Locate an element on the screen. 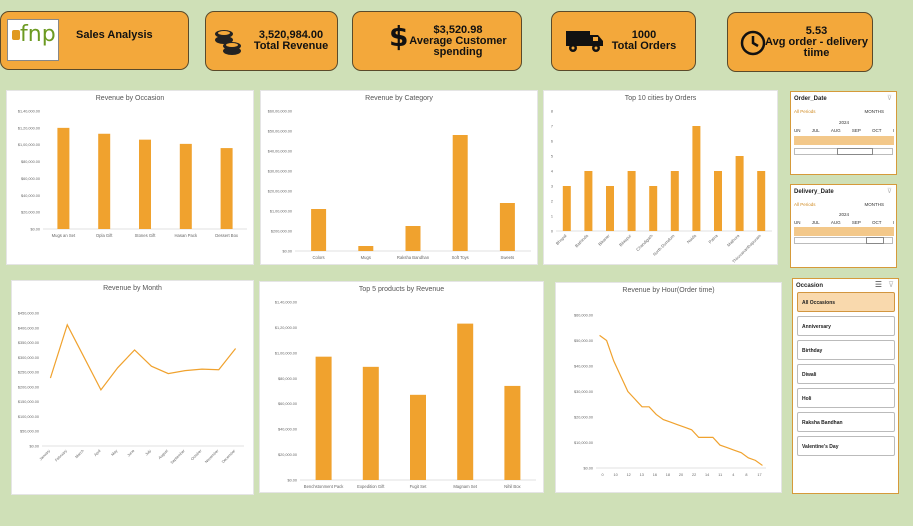 The width and height of the screenshot is (913, 526). kpi-total-orders: 1000 Total Orders is located at coordinates (623, 41).